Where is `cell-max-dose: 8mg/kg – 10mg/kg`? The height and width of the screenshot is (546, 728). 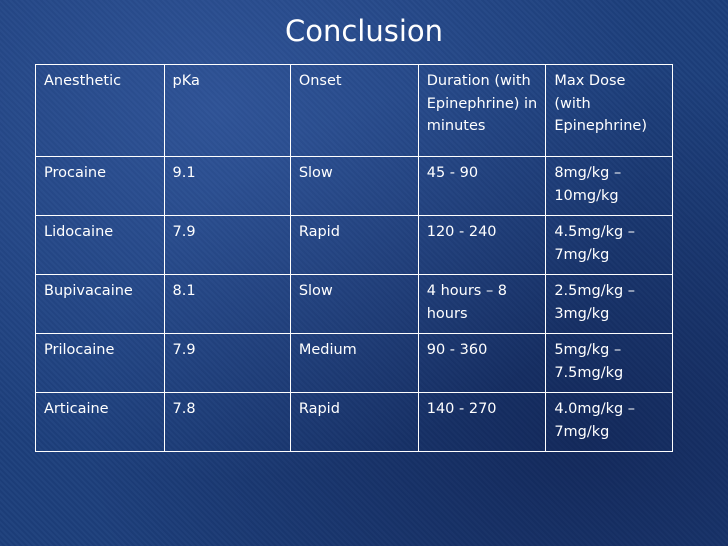
cell-max-dose: 8mg/kg – 10mg/kg is located at coordinates (609, 186).